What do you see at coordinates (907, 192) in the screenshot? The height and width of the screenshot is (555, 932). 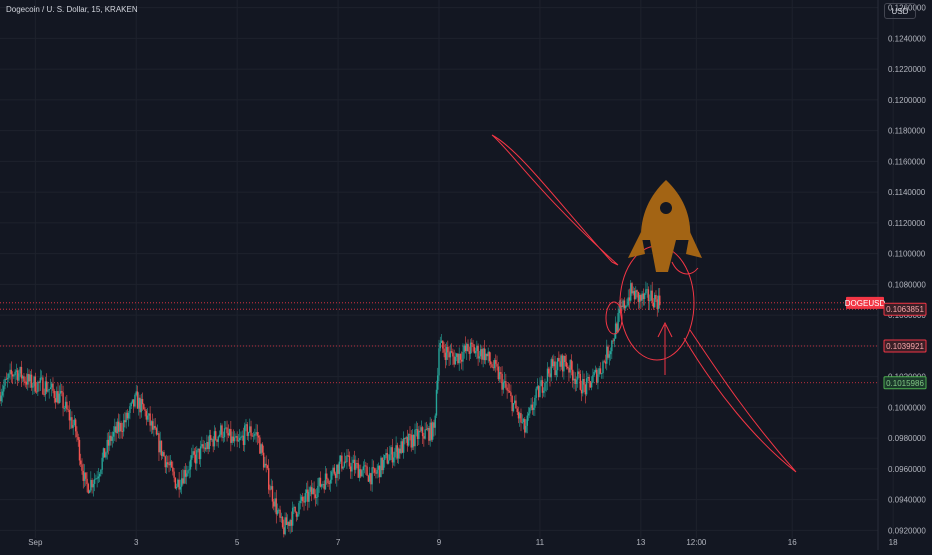 I see `price-tick-label: 0.1140000` at bounding box center [907, 192].